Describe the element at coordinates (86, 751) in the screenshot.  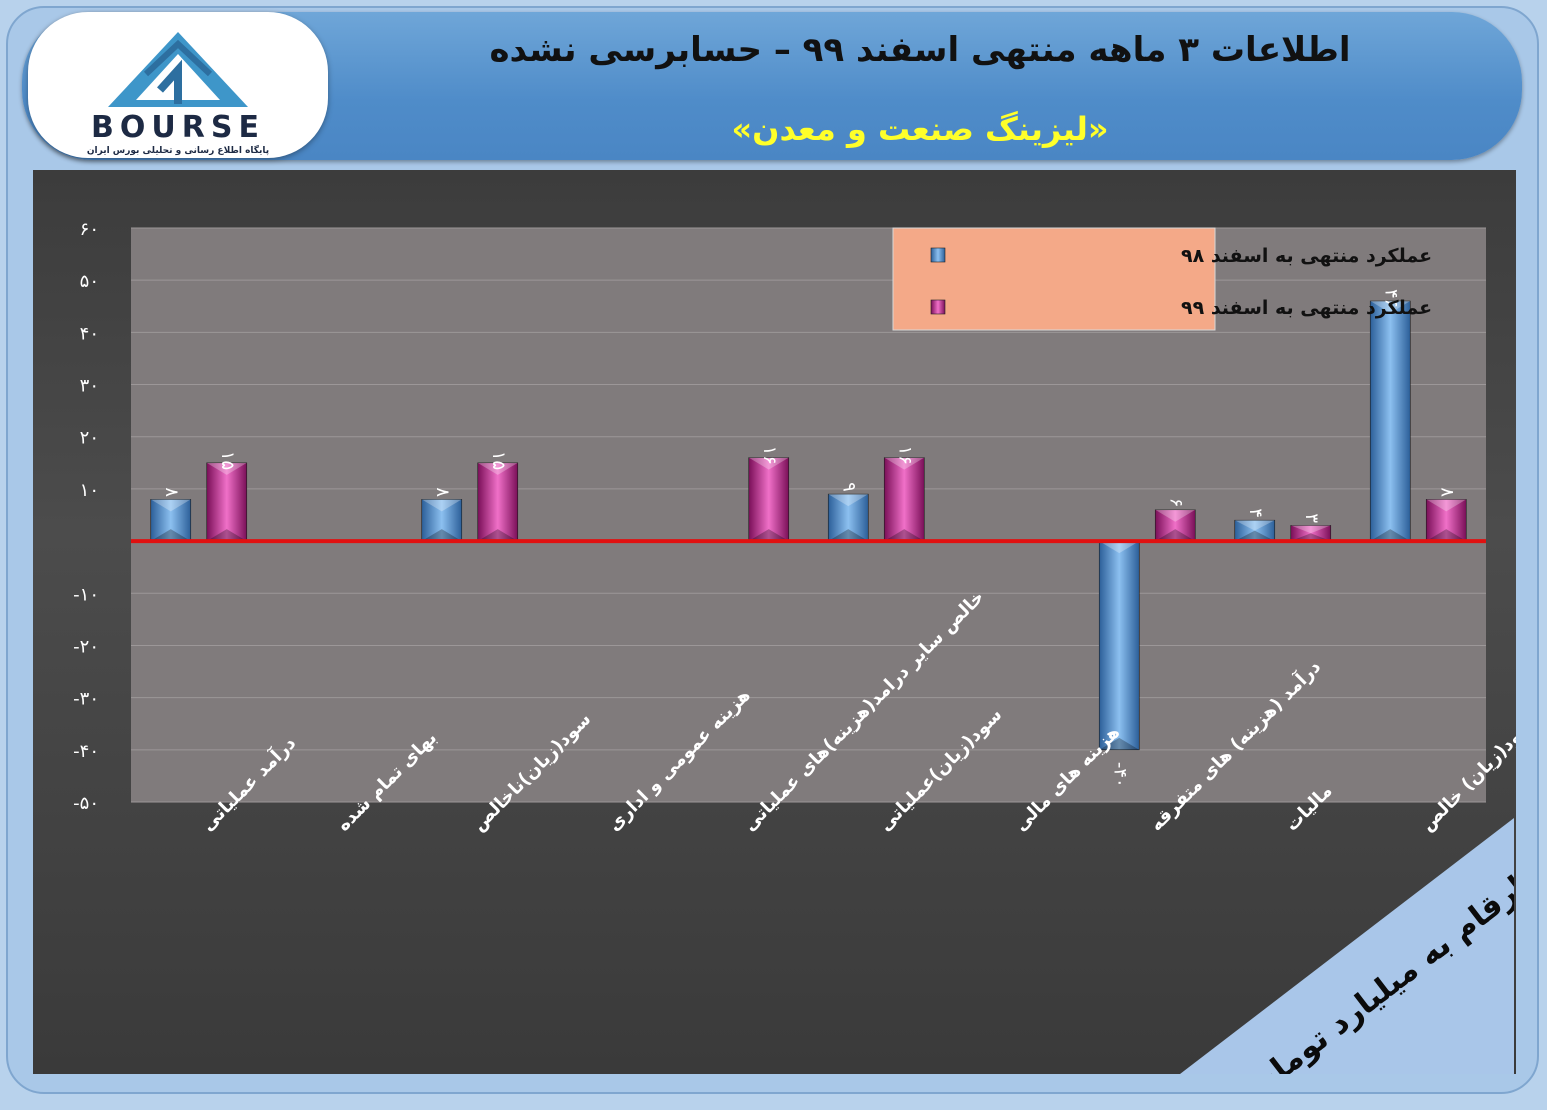
I see `y-tick-label: -۴۰` at that location.